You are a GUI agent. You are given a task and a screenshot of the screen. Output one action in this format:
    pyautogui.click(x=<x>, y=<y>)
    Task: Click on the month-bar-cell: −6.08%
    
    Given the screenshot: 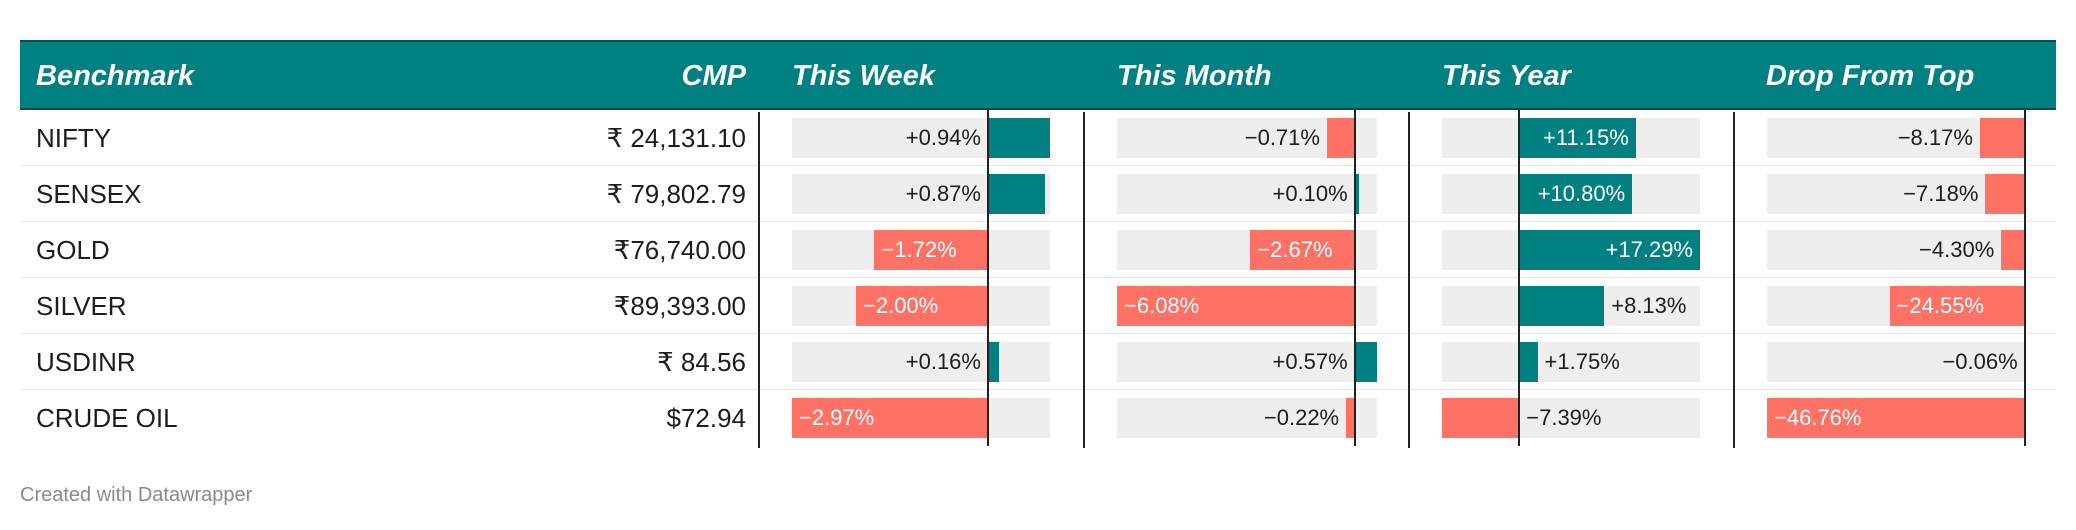 What is the action you would take?
    pyautogui.click(x=1247, y=306)
    